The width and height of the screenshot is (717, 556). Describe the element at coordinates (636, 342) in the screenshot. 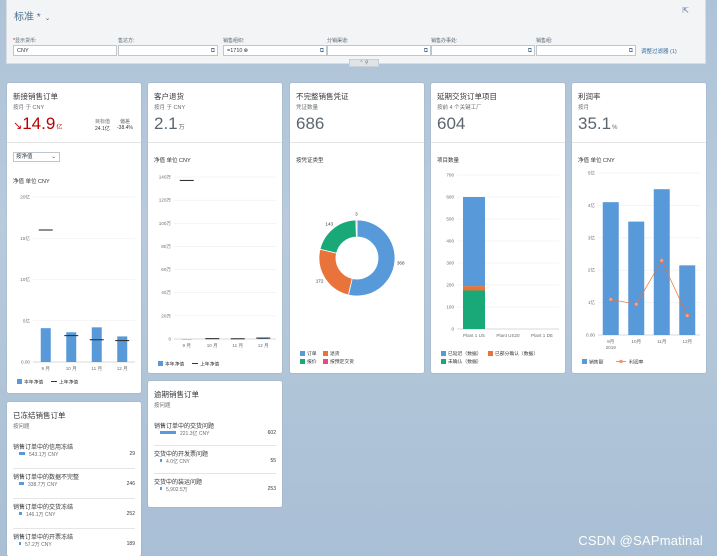

I see `x-tick-label: 10月` at that location.